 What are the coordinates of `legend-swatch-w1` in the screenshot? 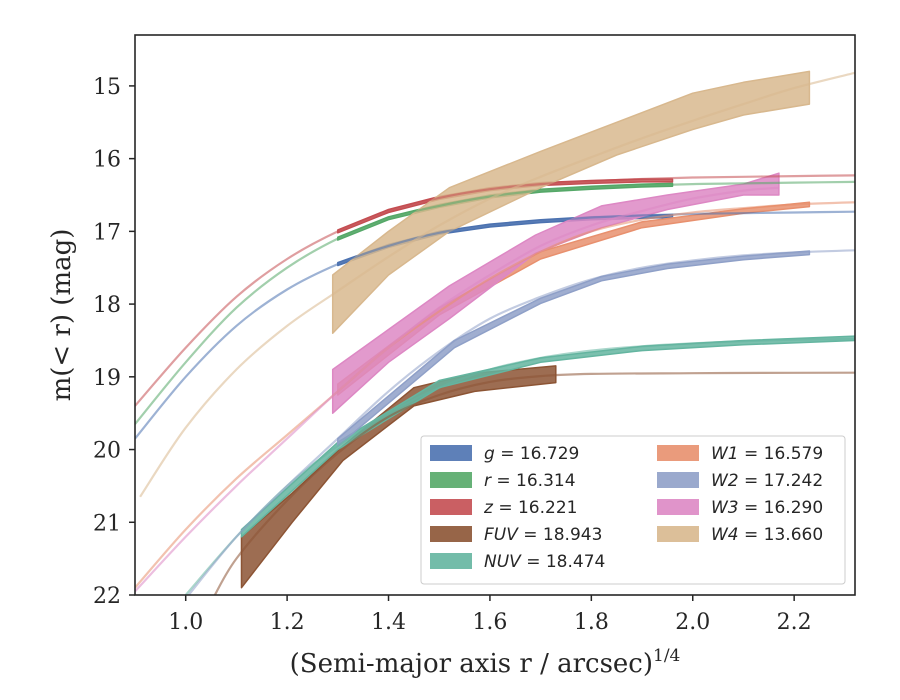 It's located at (678, 453).